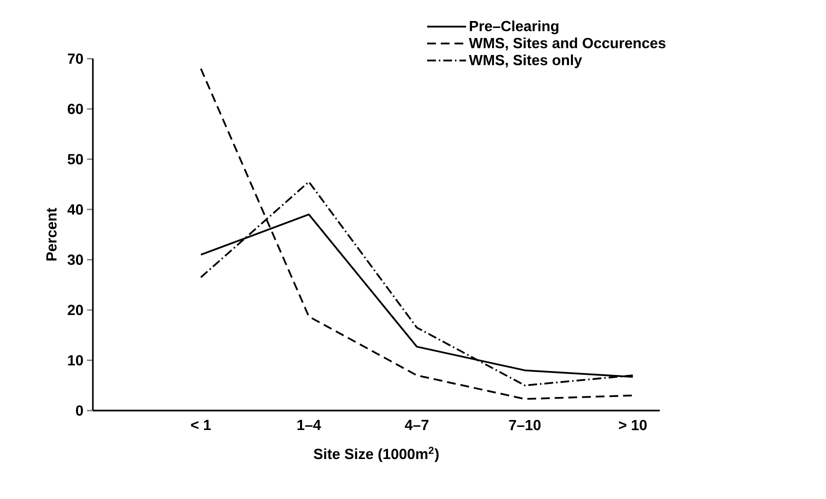 Image resolution: width=826 pixels, height=499 pixels. Describe the element at coordinates (416, 425) in the screenshot. I see `x-tick-label: 4–7` at that location.